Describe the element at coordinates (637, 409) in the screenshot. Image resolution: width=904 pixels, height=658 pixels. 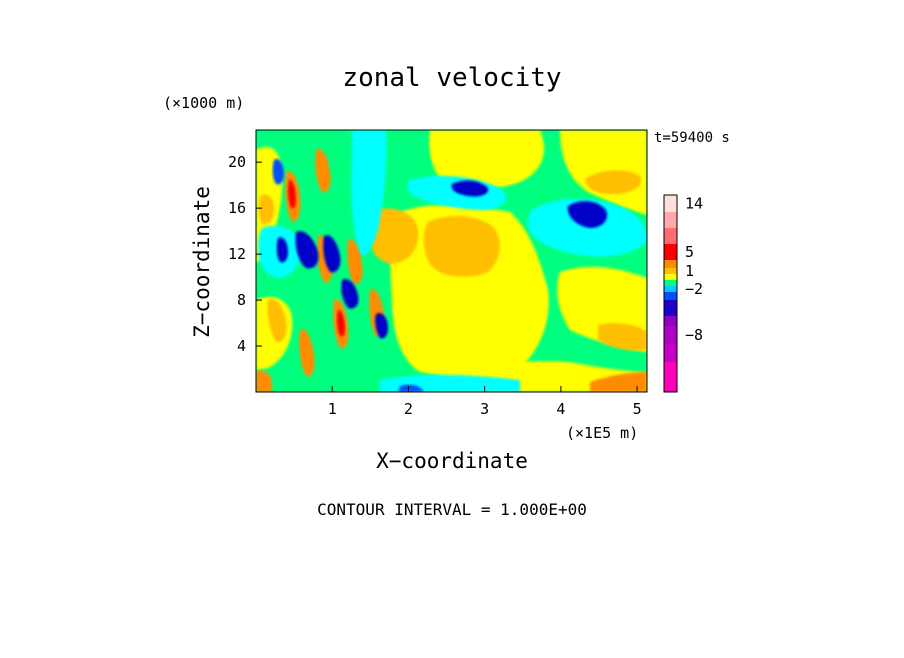
I see `x-tick-label: 5` at that location.